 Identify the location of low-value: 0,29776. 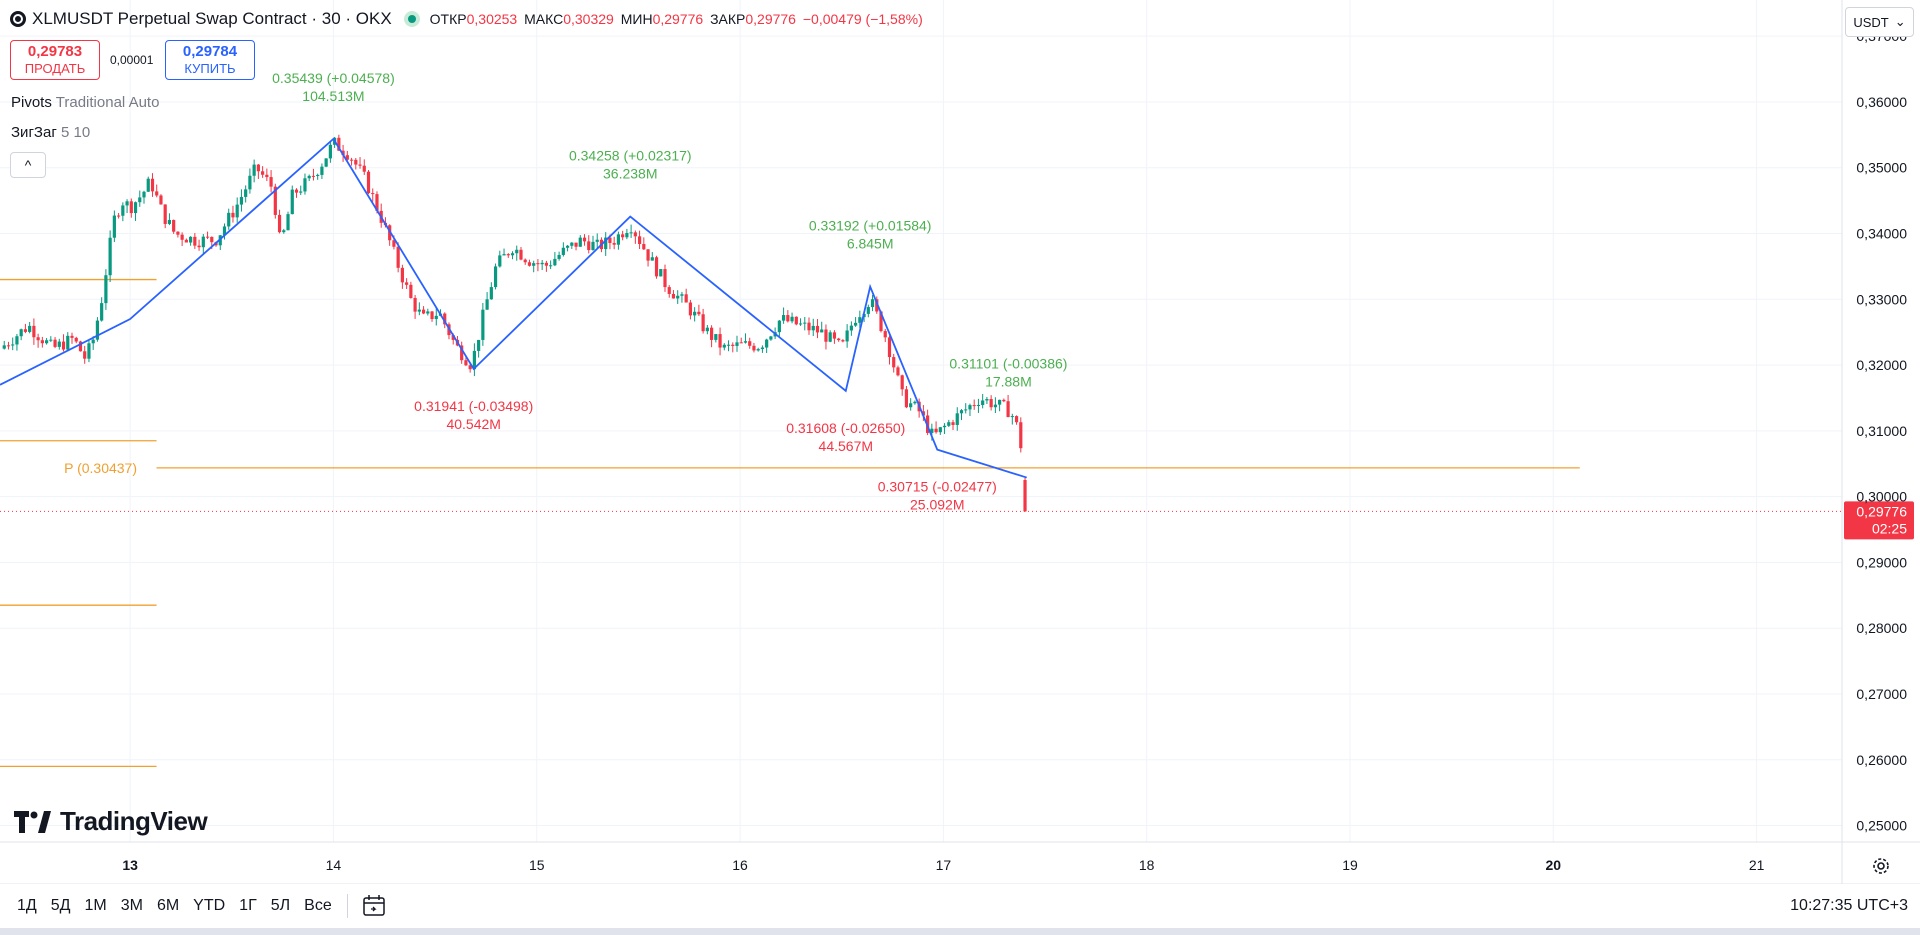
(678, 19).